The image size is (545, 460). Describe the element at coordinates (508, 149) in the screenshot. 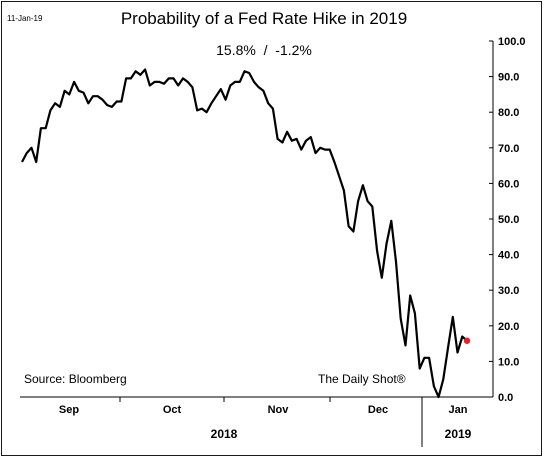

I see `y-tick-label: 70.0` at that location.